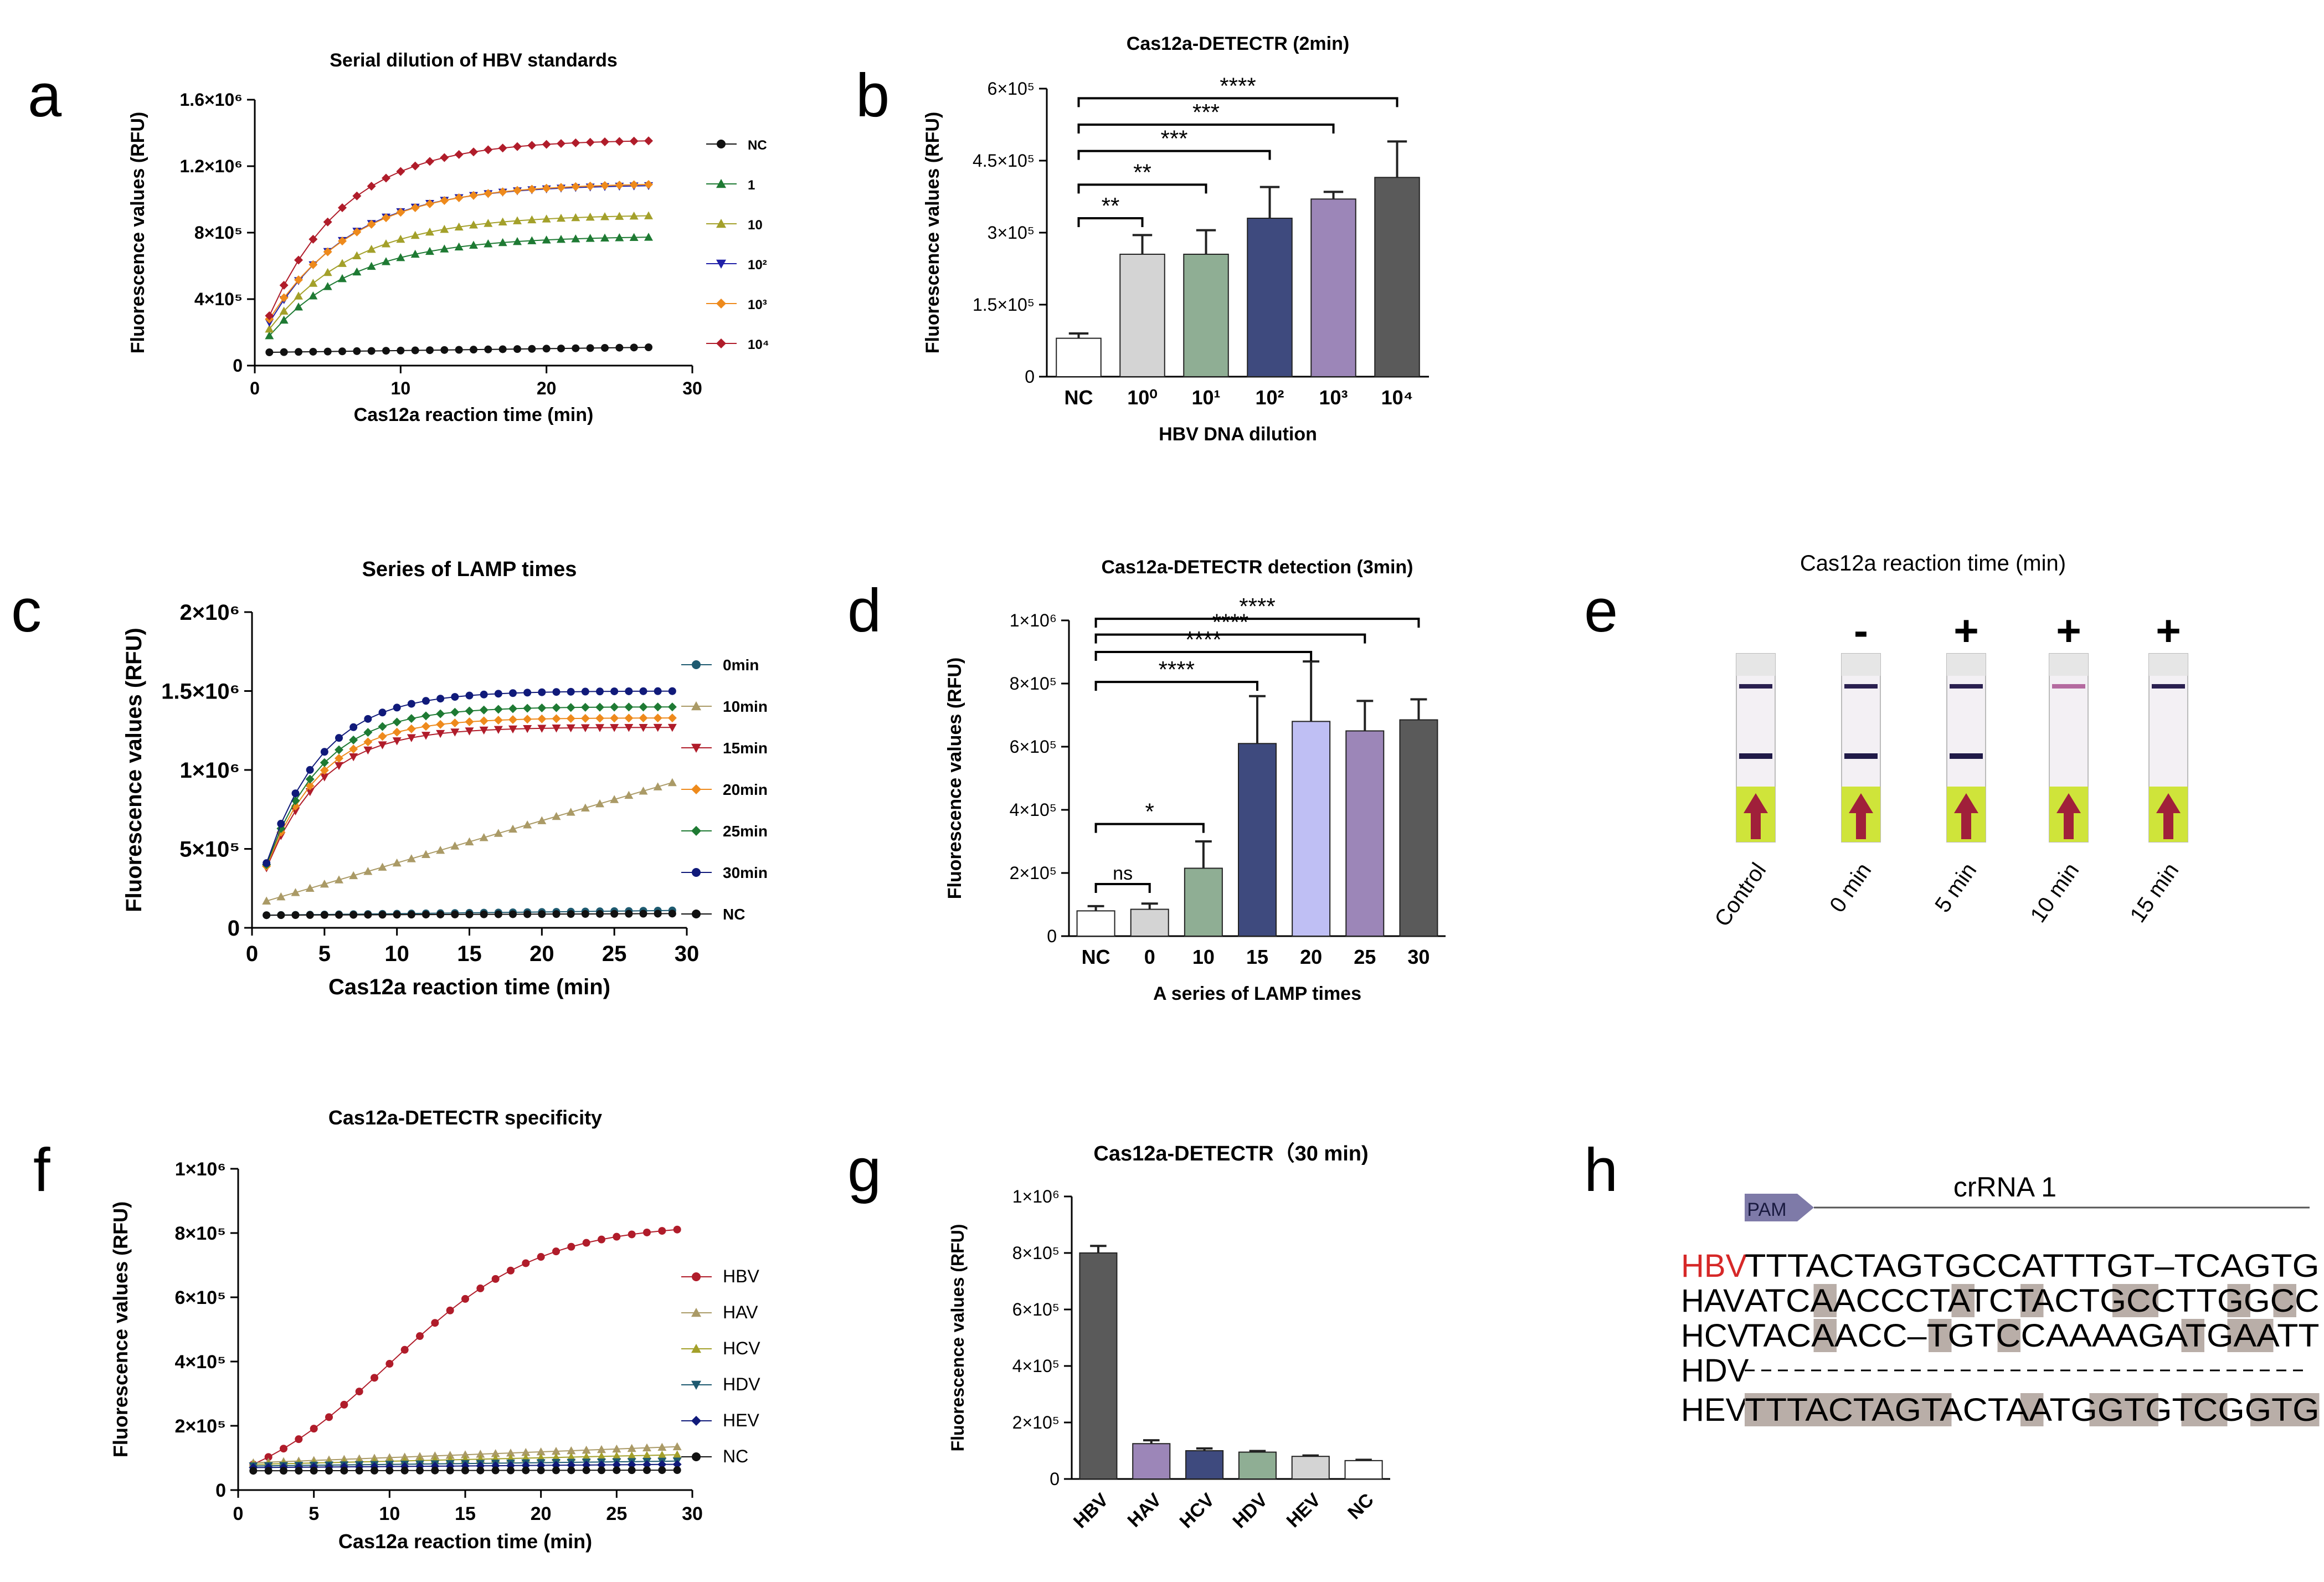 The width and height of the screenshot is (2324, 1582). Describe the element at coordinates (1397, 277) in the screenshot. I see `bar-10^4` at that location.